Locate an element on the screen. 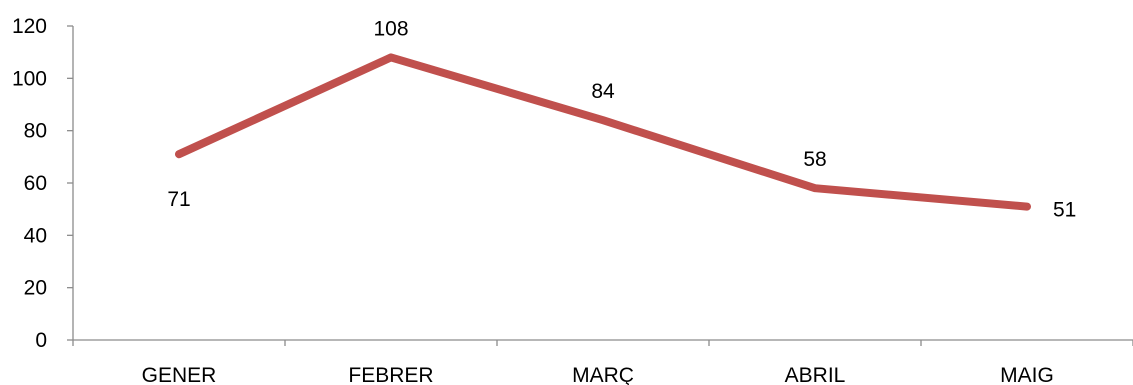 Image resolution: width=1133 pixels, height=385 pixels. x-tick-label: ABRIL is located at coordinates (815, 374).